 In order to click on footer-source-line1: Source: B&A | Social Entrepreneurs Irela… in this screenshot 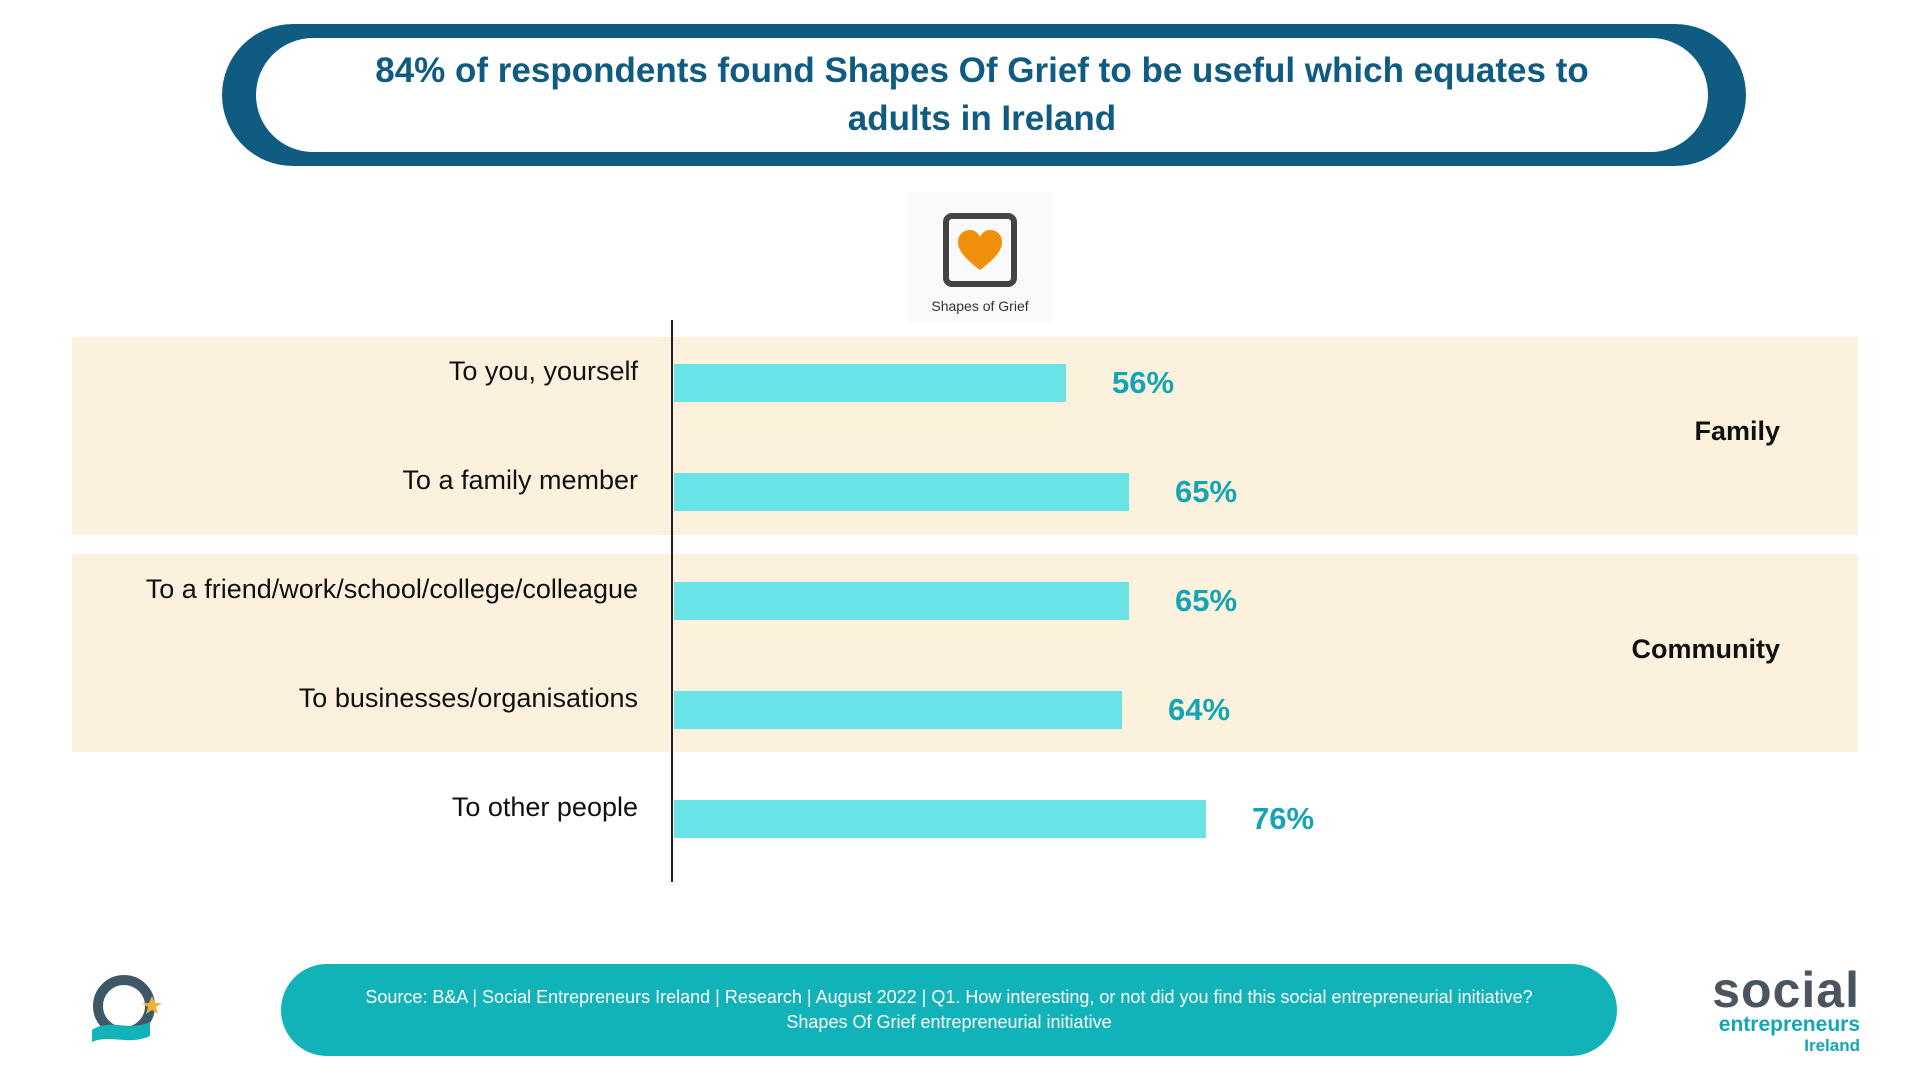, I will do `click(949, 997)`.